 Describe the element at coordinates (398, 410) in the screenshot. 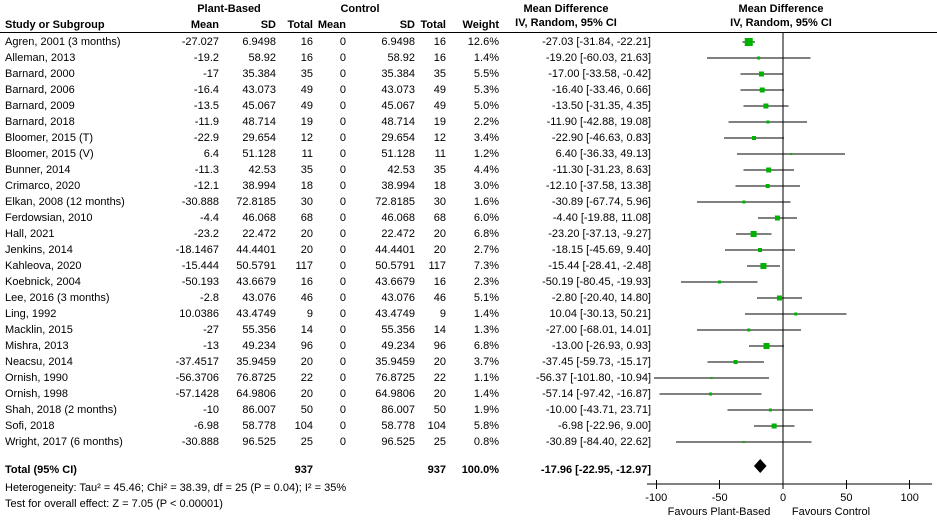

I see `control-sd: 86.007` at that location.